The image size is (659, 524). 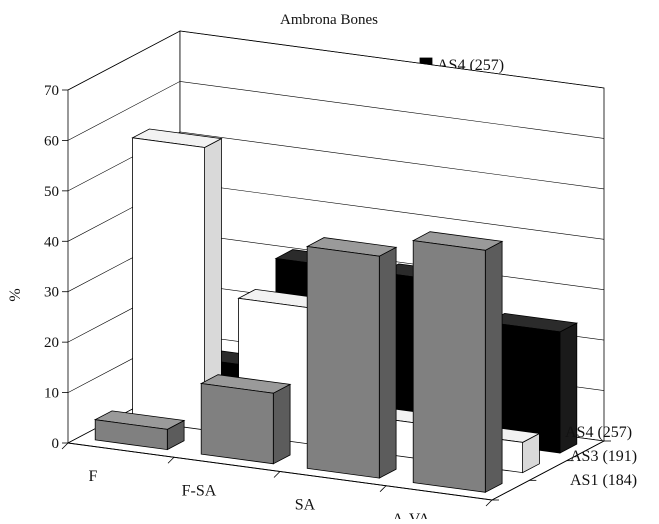 What do you see at coordinates (598, 432) in the screenshot?
I see `depth-tick-label: AS4 (257)` at bounding box center [598, 432].